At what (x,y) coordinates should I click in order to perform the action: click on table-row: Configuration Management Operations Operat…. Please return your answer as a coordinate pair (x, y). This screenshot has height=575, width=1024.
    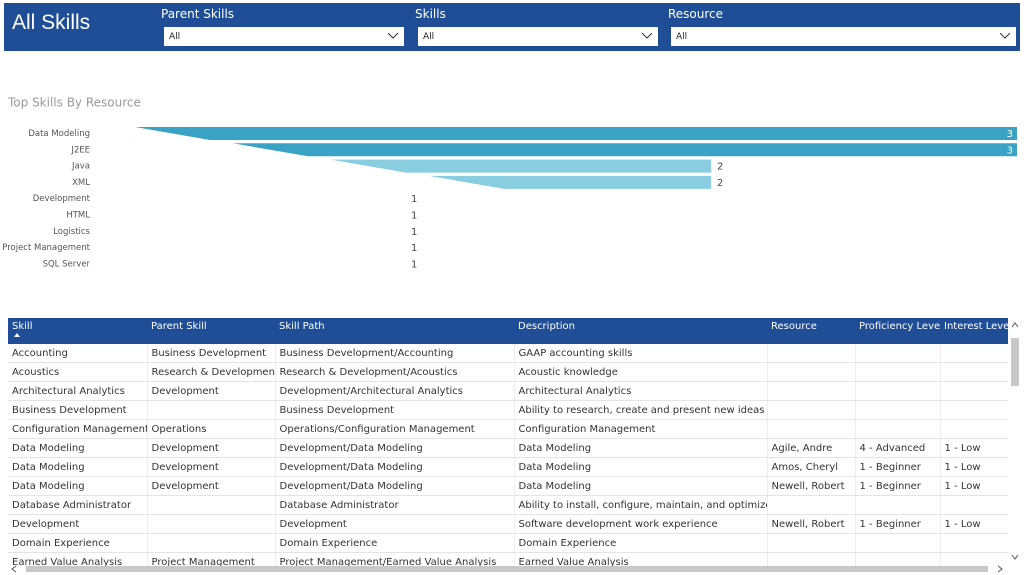
    Looking at the image, I should click on (508, 429).